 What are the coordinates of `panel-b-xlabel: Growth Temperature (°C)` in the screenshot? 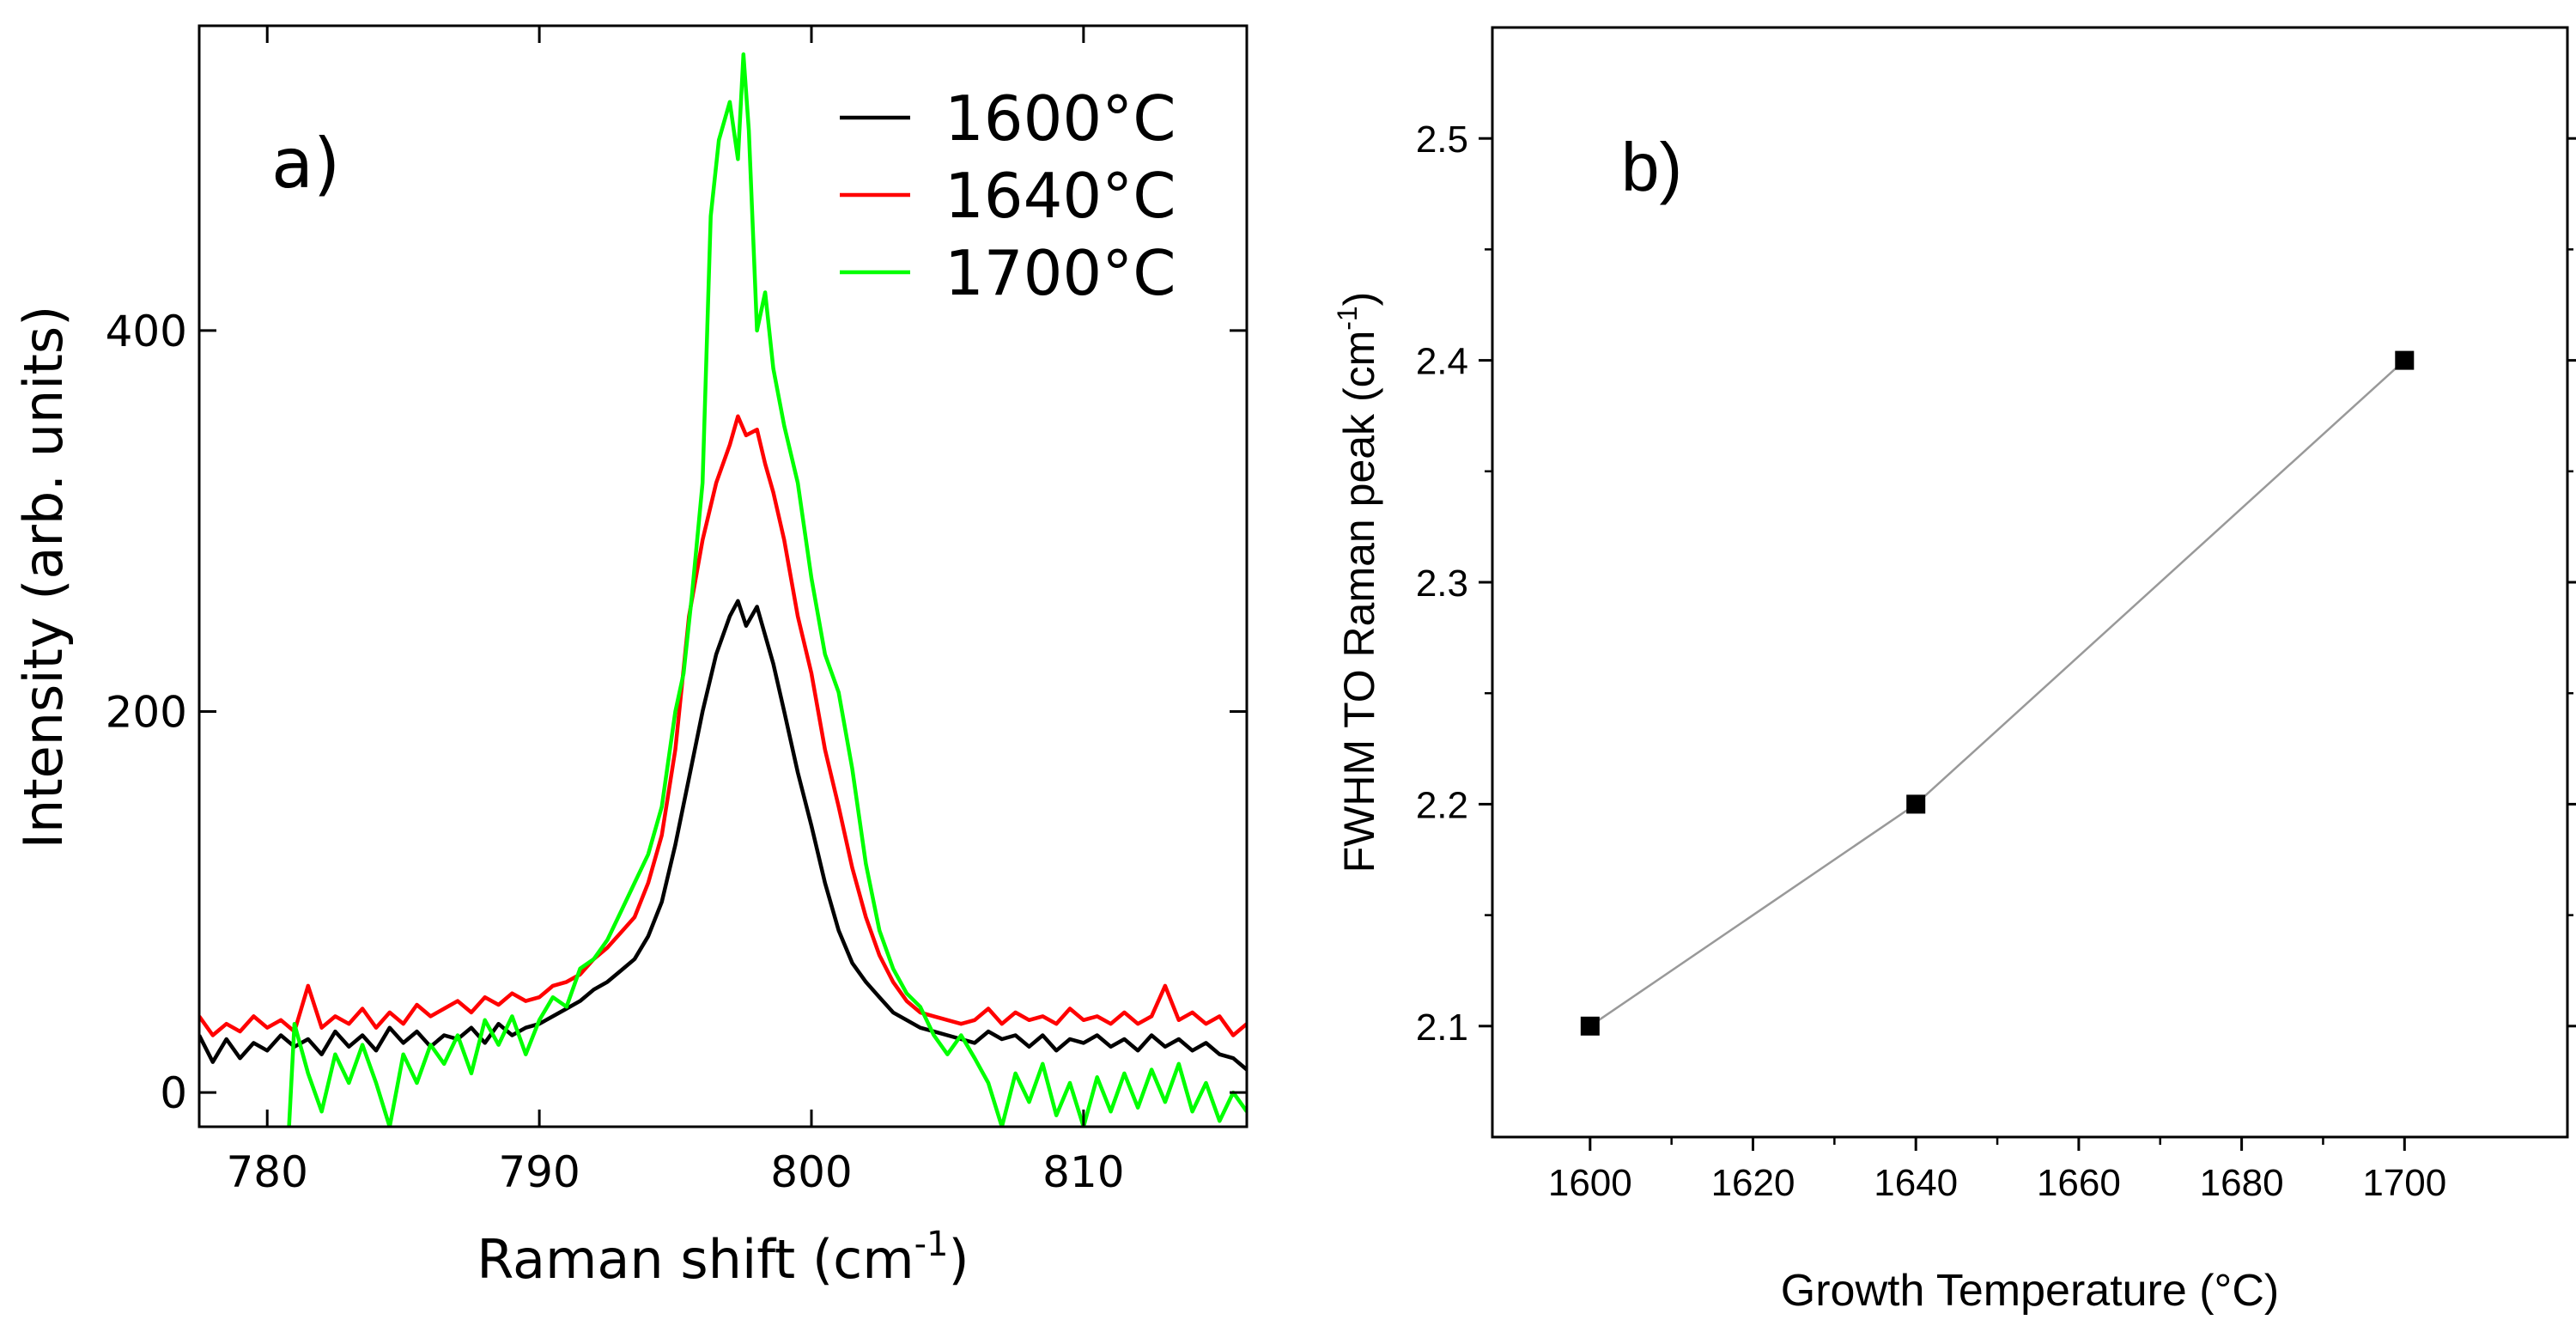 It's located at (2030, 1291).